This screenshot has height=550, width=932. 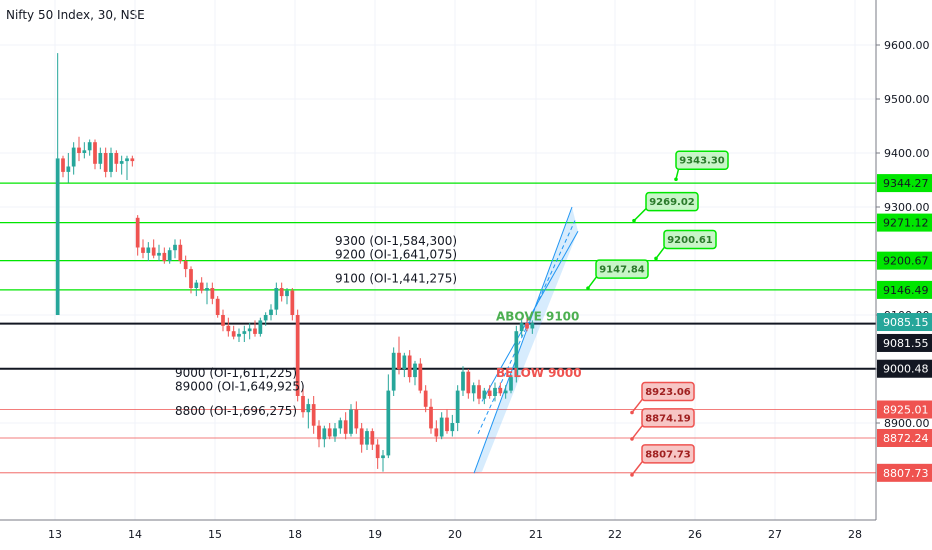 I want to click on x-tick-label: 18, so click(x=295, y=534).